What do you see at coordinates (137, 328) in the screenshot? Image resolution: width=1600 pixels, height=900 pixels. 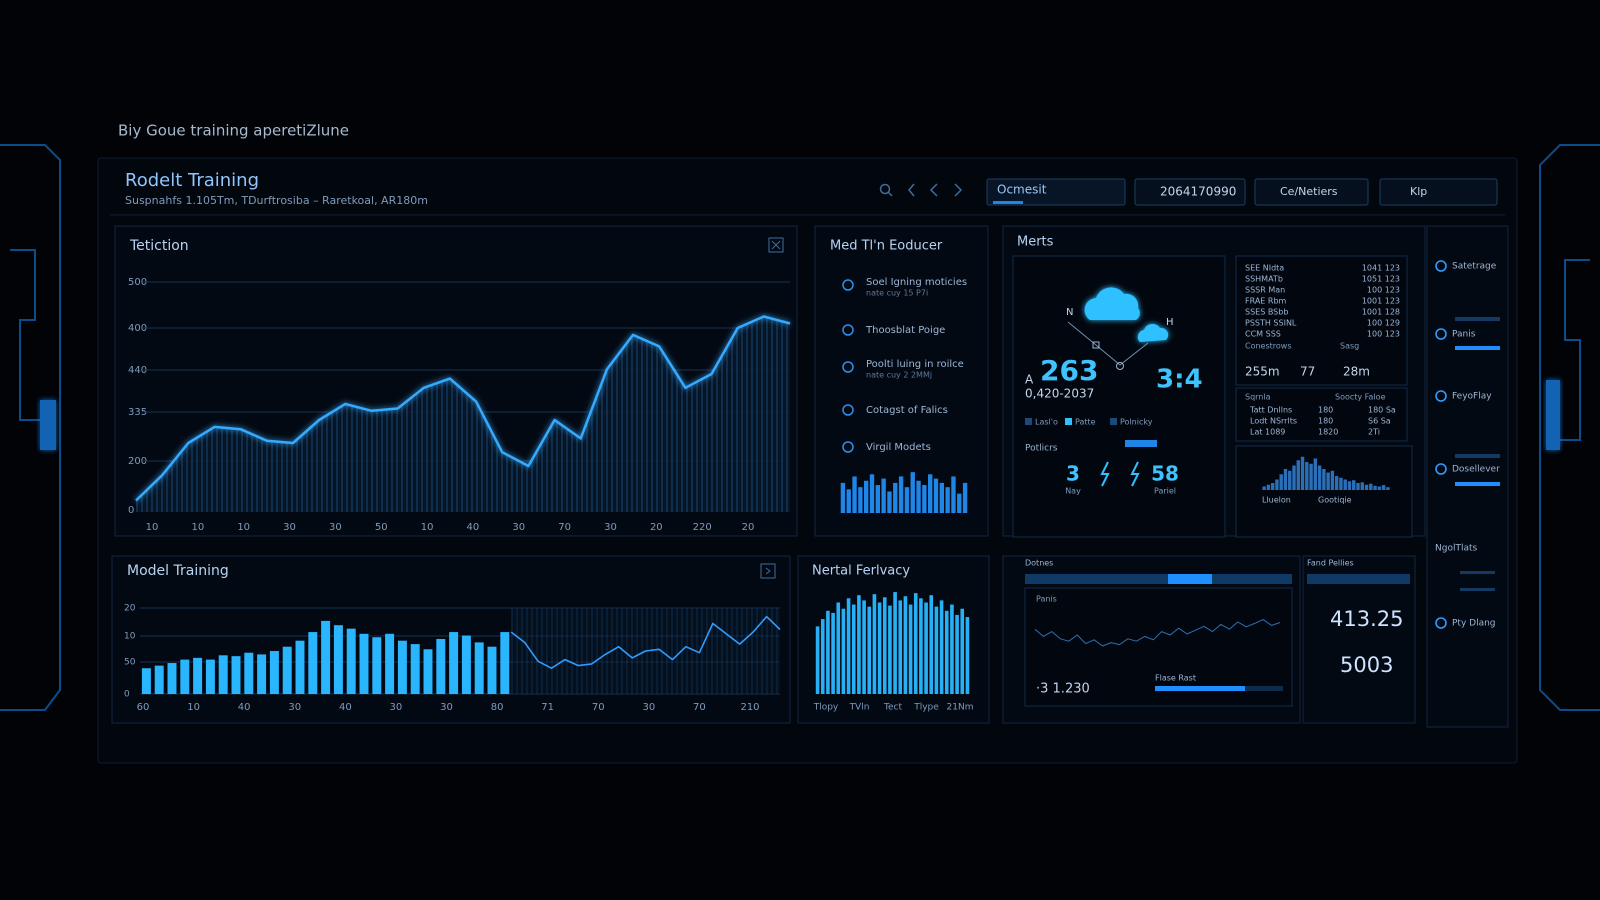 I see `y-tick-label: 400` at bounding box center [137, 328].